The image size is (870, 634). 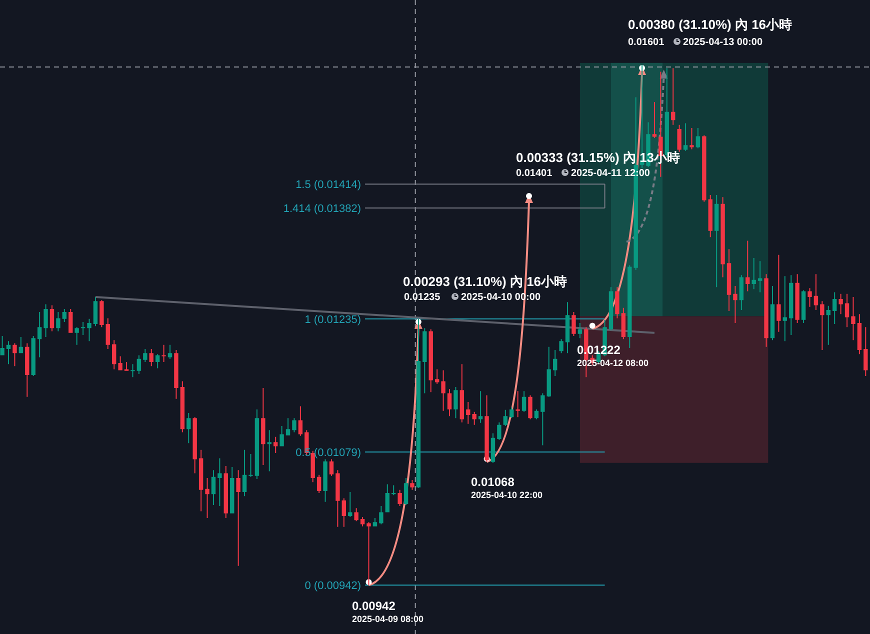 What do you see at coordinates (534, 173) in the screenshot?
I see `annotation: 0.01401` at bounding box center [534, 173].